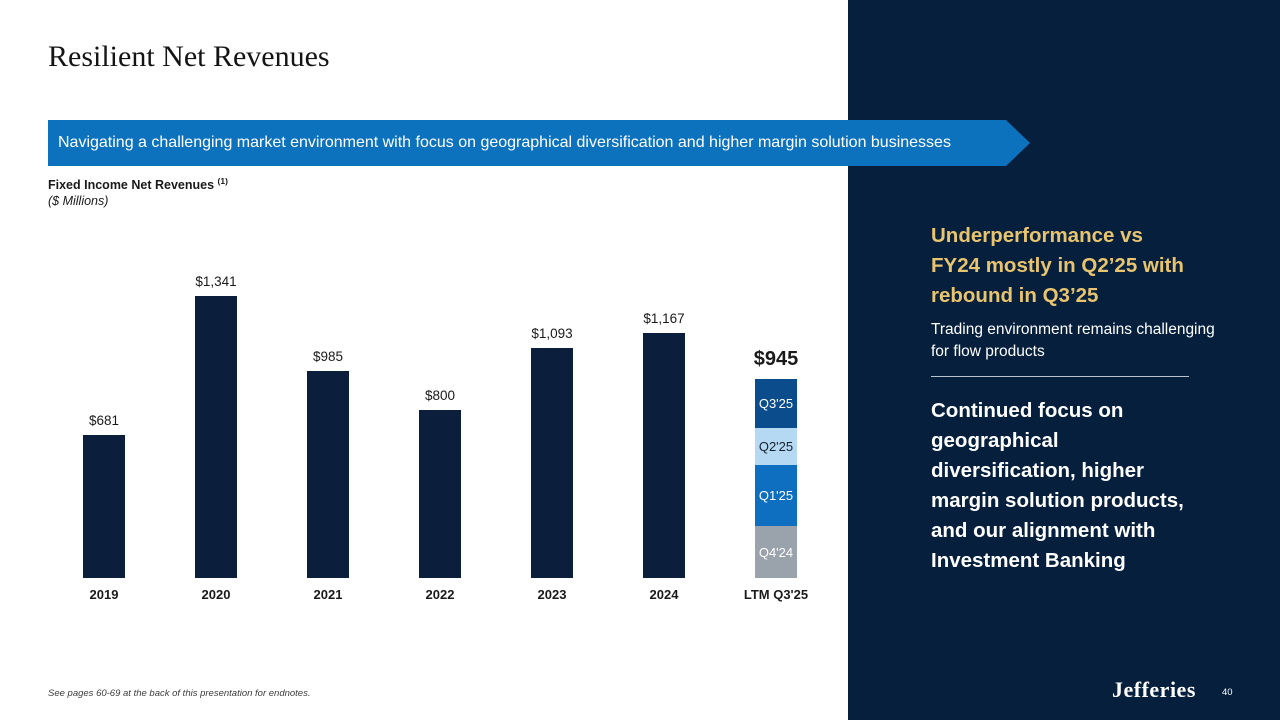 This screenshot has width=1280, height=720. I want to click on chart-plot-cell: $985, so click(328, 409).